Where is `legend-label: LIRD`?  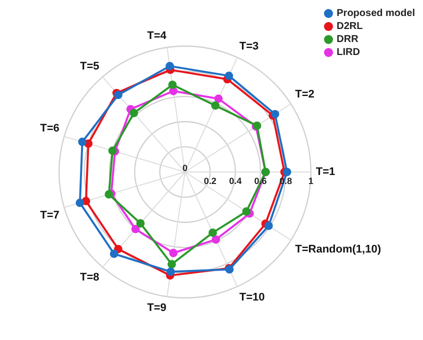
legend-label: LIRD is located at coordinates (348, 52).